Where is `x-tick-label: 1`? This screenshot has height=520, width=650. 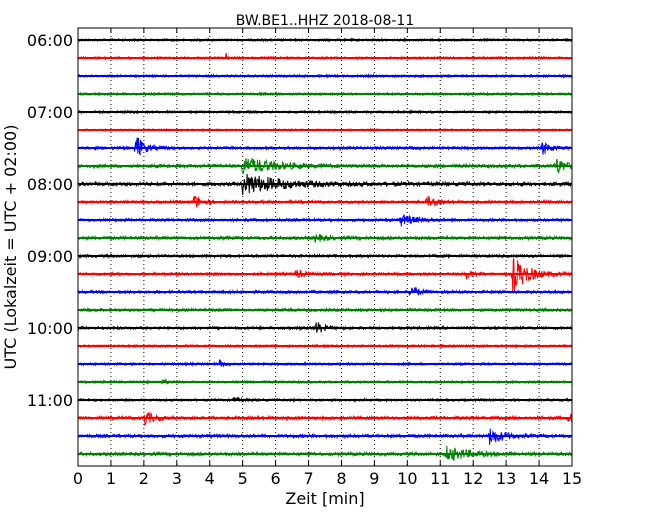
x-tick-label: 1 is located at coordinates (111, 478).